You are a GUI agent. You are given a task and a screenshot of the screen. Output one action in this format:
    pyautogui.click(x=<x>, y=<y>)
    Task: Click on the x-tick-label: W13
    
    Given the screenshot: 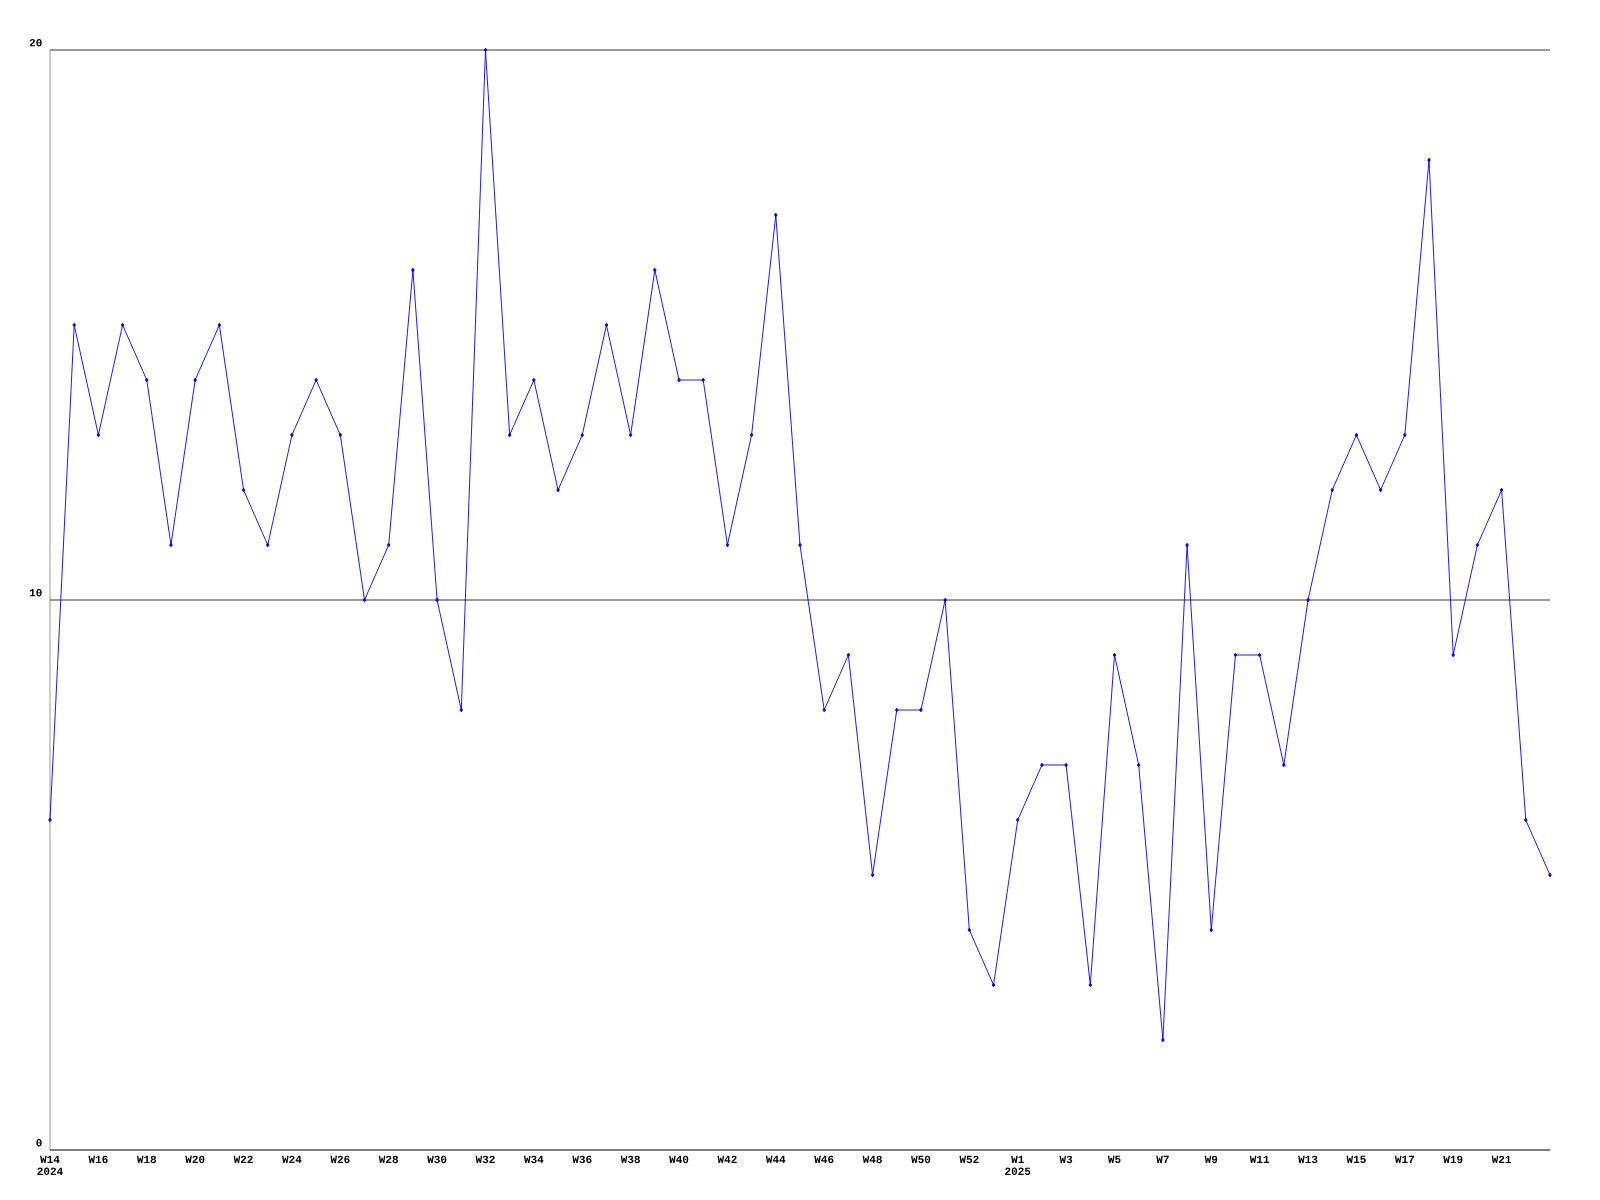 What is the action you would take?
    pyautogui.click(x=1308, y=1159)
    